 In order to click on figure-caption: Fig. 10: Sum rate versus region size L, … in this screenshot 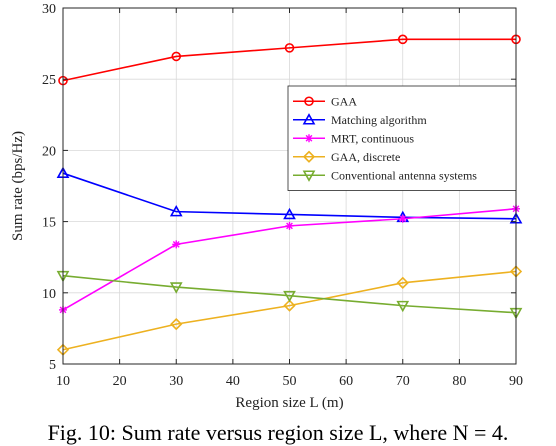, I will do `click(278, 432)`.